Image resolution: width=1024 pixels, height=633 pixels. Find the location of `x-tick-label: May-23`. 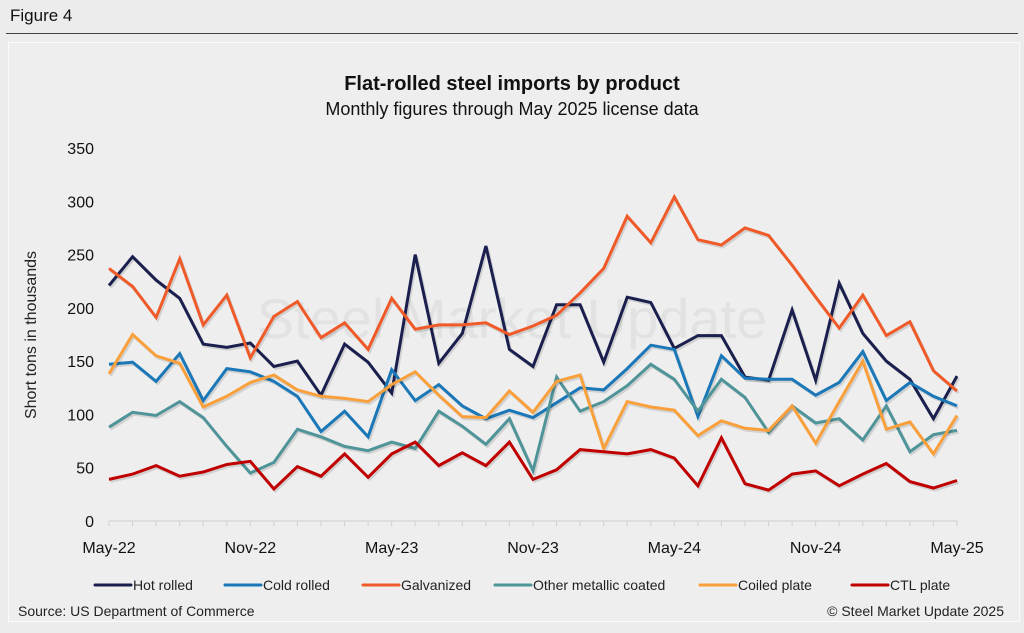

x-tick-label: May-23 is located at coordinates (391, 548).